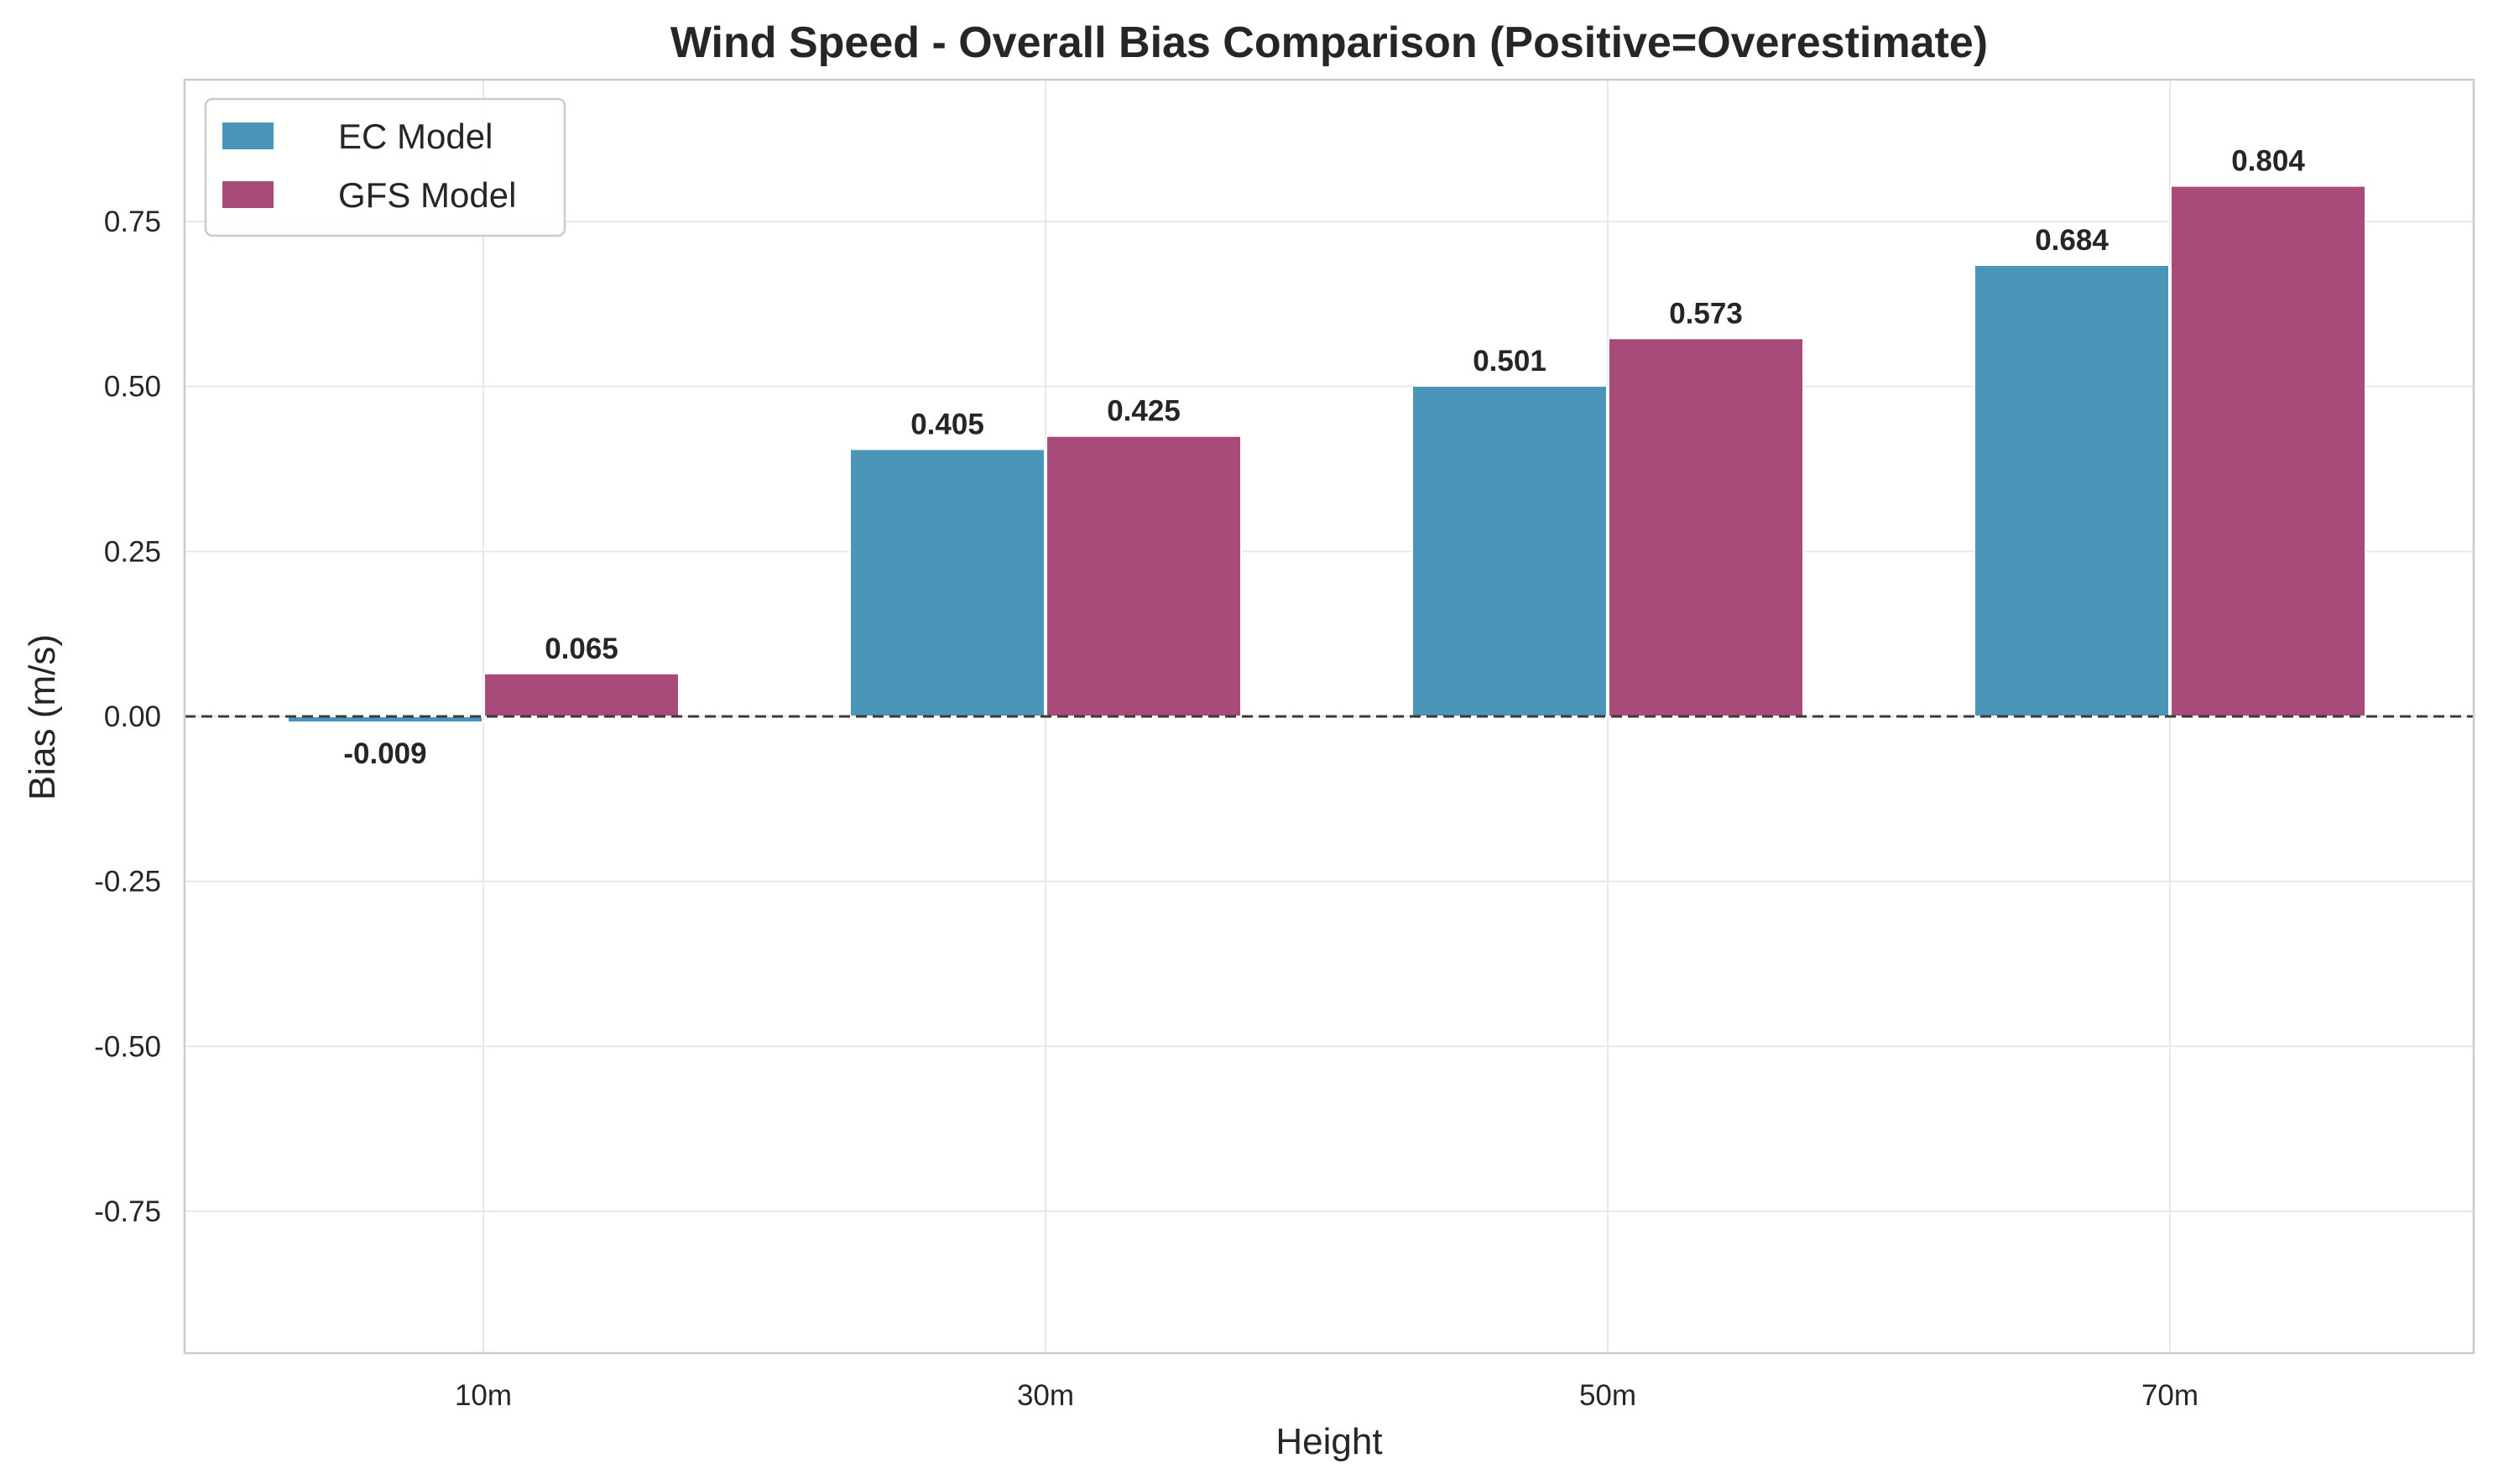 This screenshot has height=1484, width=2493. What do you see at coordinates (248, 135) in the screenshot?
I see `legend-swatch-ec-model` at bounding box center [248, 135].